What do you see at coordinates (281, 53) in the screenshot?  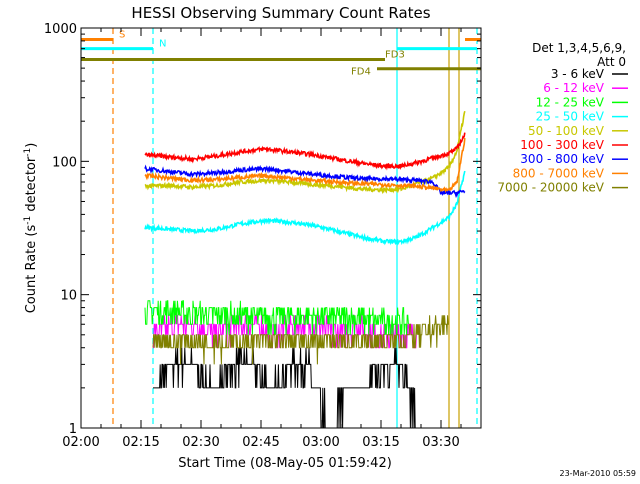 I see `state-bars-layer: S N FD3 FD4` at bounding box center [281, 53].